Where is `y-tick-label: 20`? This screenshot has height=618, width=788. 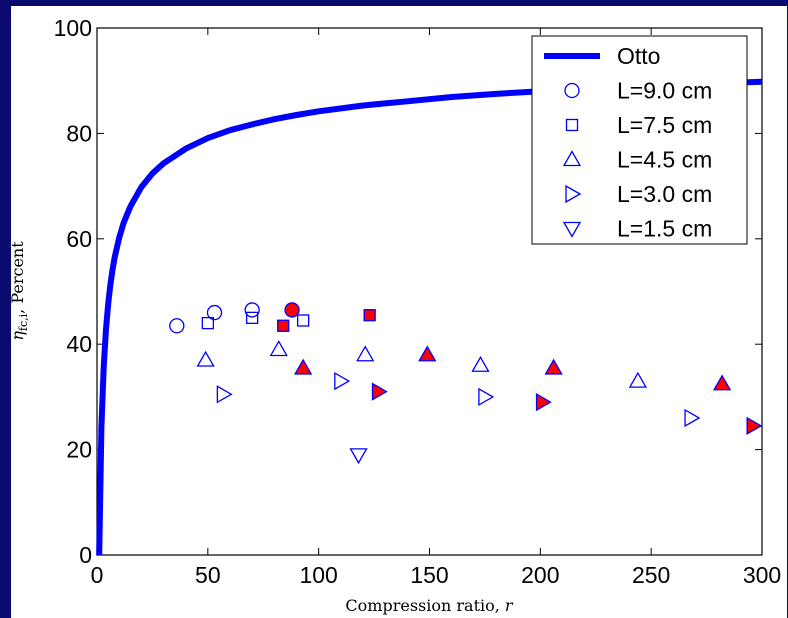 y-tick-label: 20 is located at coordinates (79, 450).